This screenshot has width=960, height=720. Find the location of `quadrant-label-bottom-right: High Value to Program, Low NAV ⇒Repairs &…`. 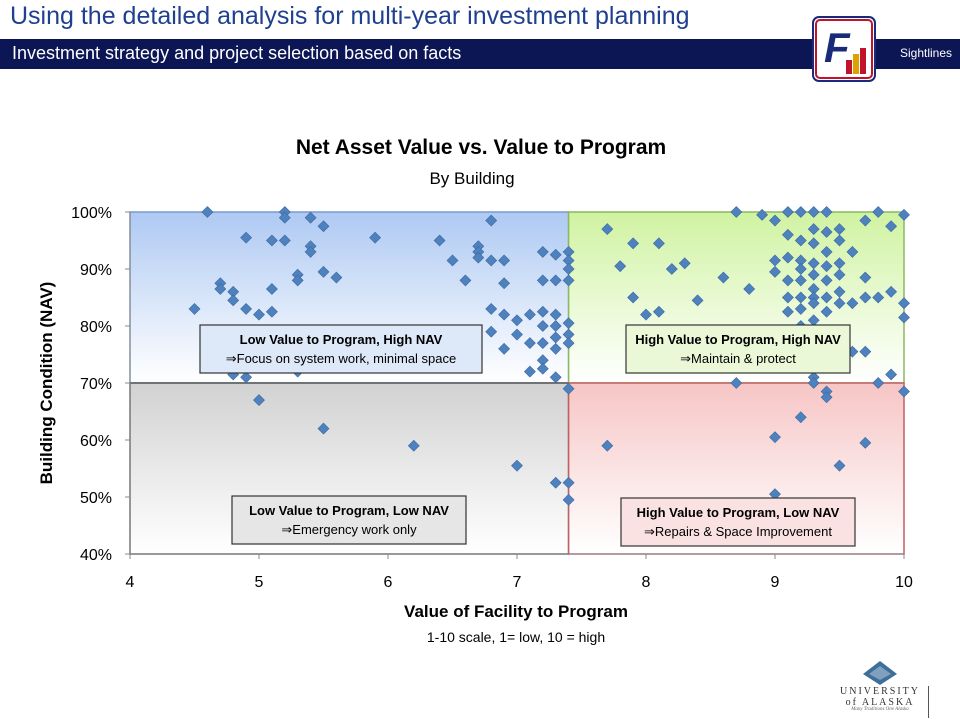

quadrant-label-bottom-right: High Value to Program, Low NAV ⇒Repairs &… is located at coordinates (738, 522).